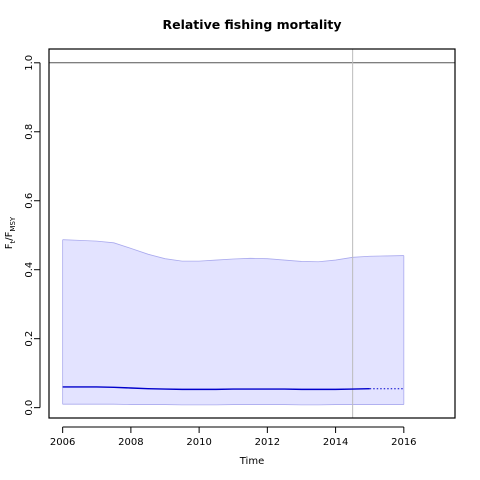 Image resolution: width=480 pixels, height=480 pixels. I want to click on y-axis-label: Ft/FMSY, so click(10, 232).